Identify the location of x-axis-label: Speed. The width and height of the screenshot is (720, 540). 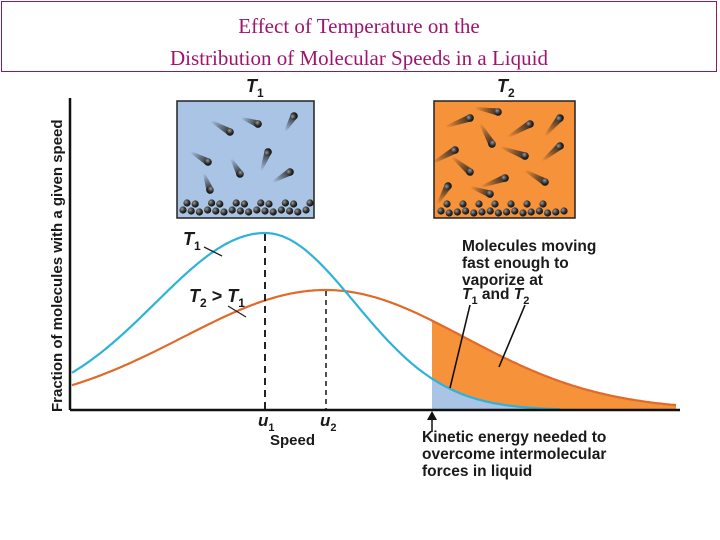
(292, 440).